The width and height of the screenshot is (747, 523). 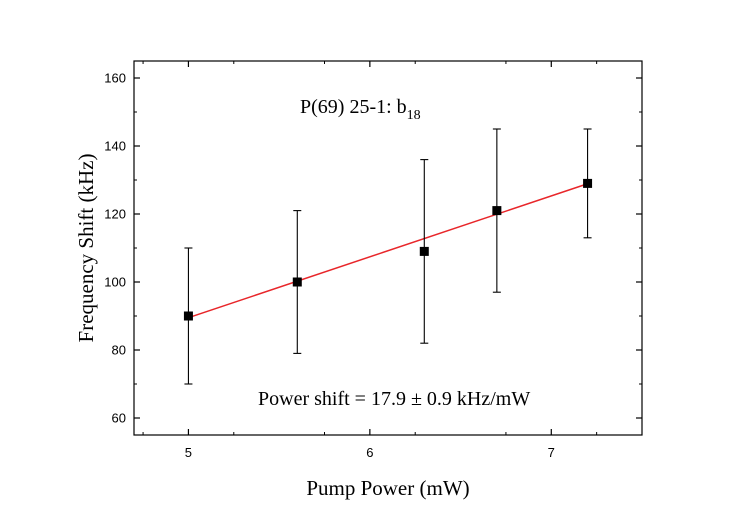 What do you see at coordinates (119, 350) in the screenshot?
I see `y-tick-label: 80` at bounding box center [119, 350].